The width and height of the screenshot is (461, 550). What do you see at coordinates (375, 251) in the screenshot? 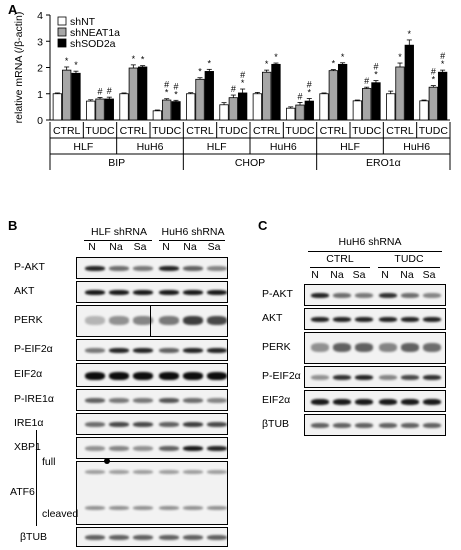
I see `panel-c-title-line` at bounding box center [375, 251].